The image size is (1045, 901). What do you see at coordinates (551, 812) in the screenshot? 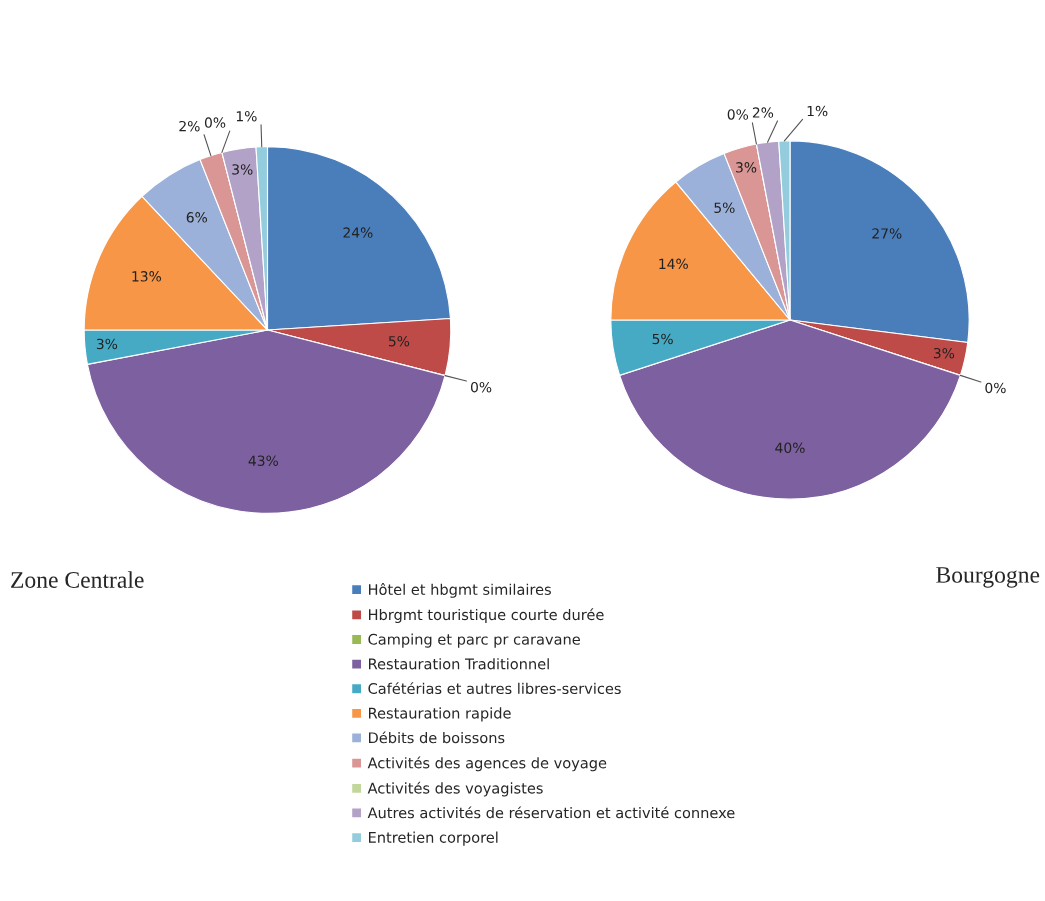
I see `legend-label: Autres activités de réservation et activité connexe` at bounding box center [551, 812].